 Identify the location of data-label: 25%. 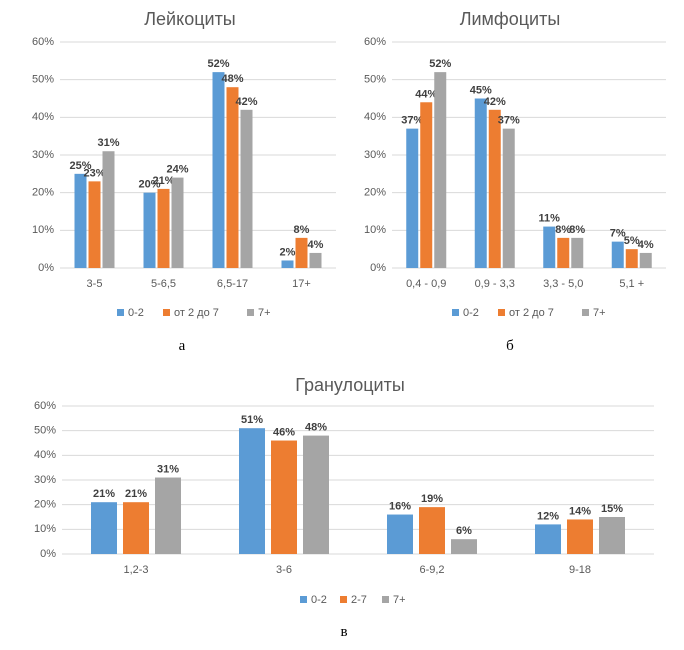
(80, 166).